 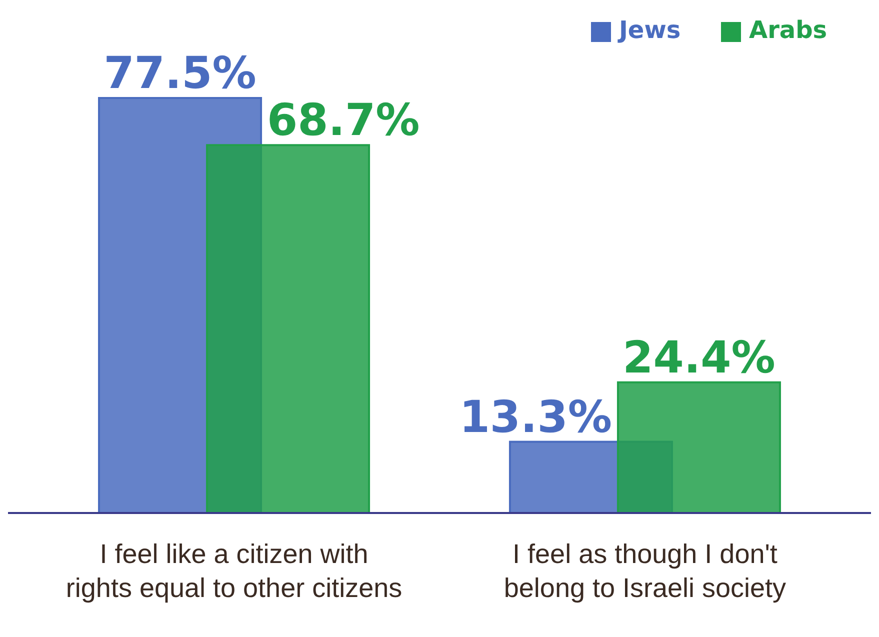 What do you see at coordinates (535, 417) in the screenshot?
I see `data-label: 13.3%` at bounding box center [535, 417].